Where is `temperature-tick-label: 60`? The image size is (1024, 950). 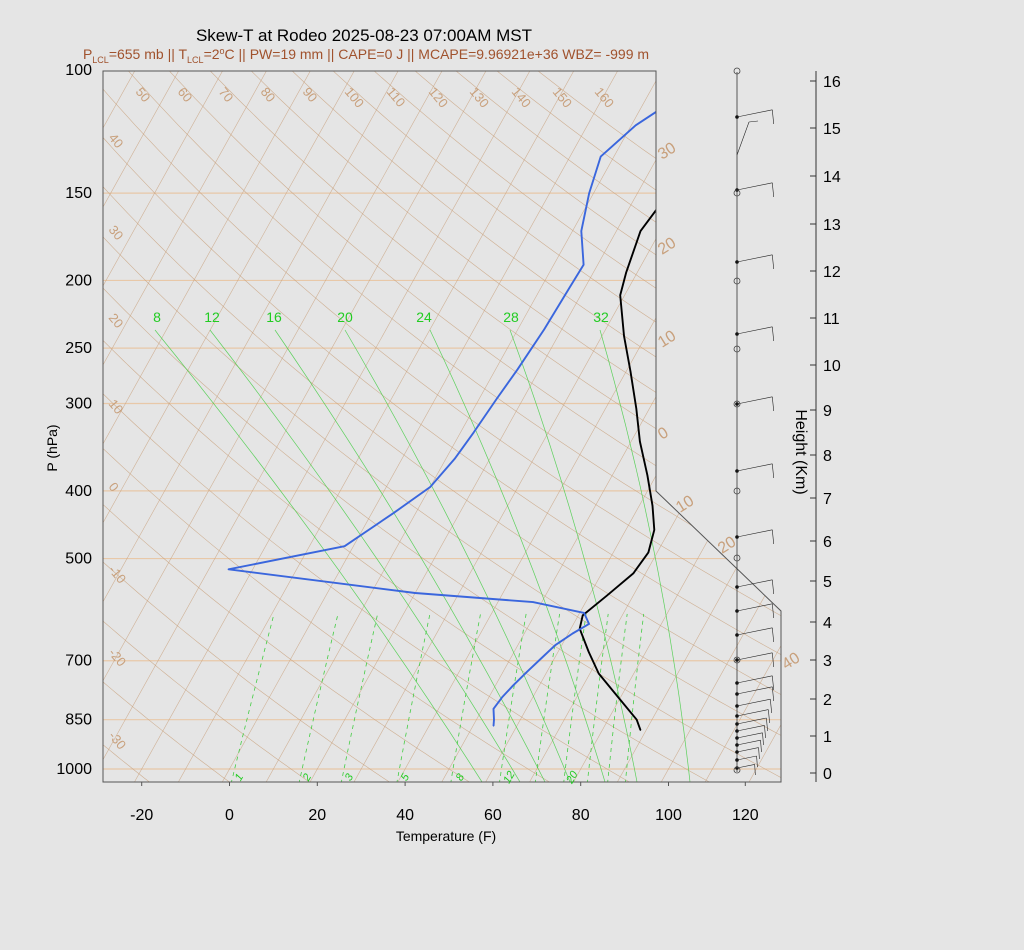
temperature-tick-label: 60 is located at coordinates (493, 815).